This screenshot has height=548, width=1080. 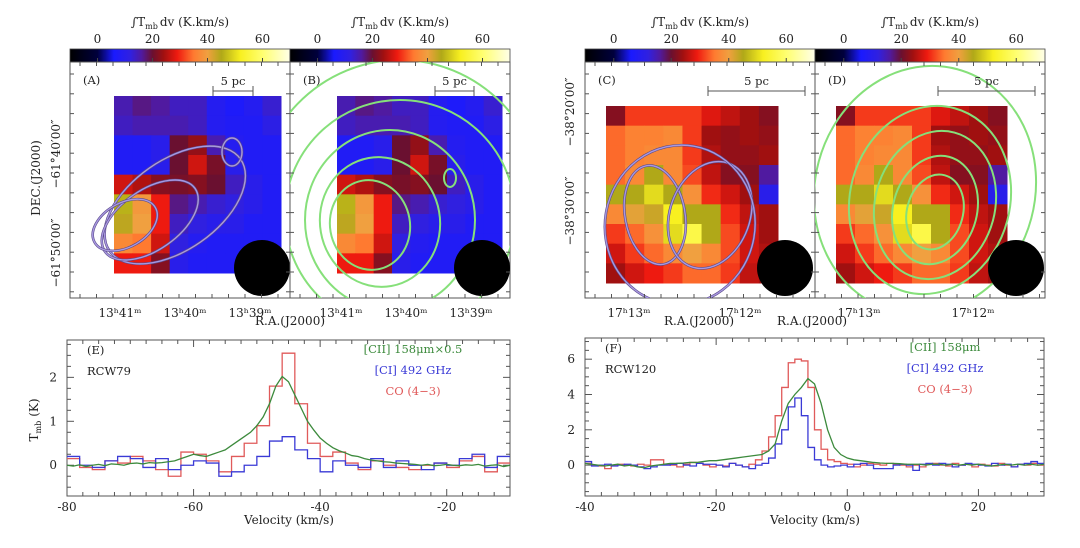 I want to click on beam-marker, so click(x=262, y=268).